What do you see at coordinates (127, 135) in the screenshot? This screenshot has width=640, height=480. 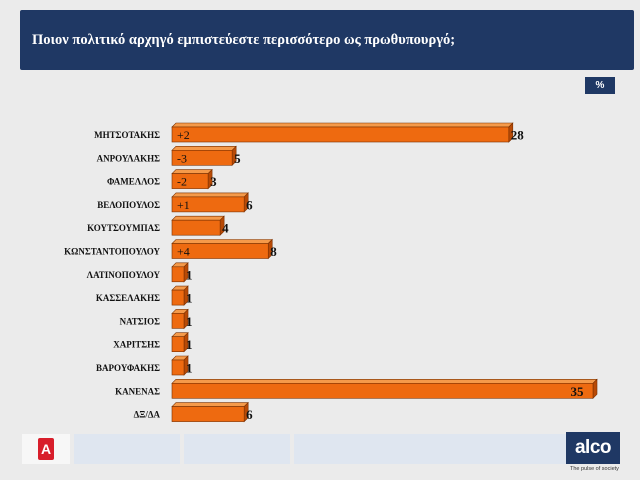 I see `category-label: ΜΗΤΣΟΤΑΚΗΣ` at bounding box center [127, 135].